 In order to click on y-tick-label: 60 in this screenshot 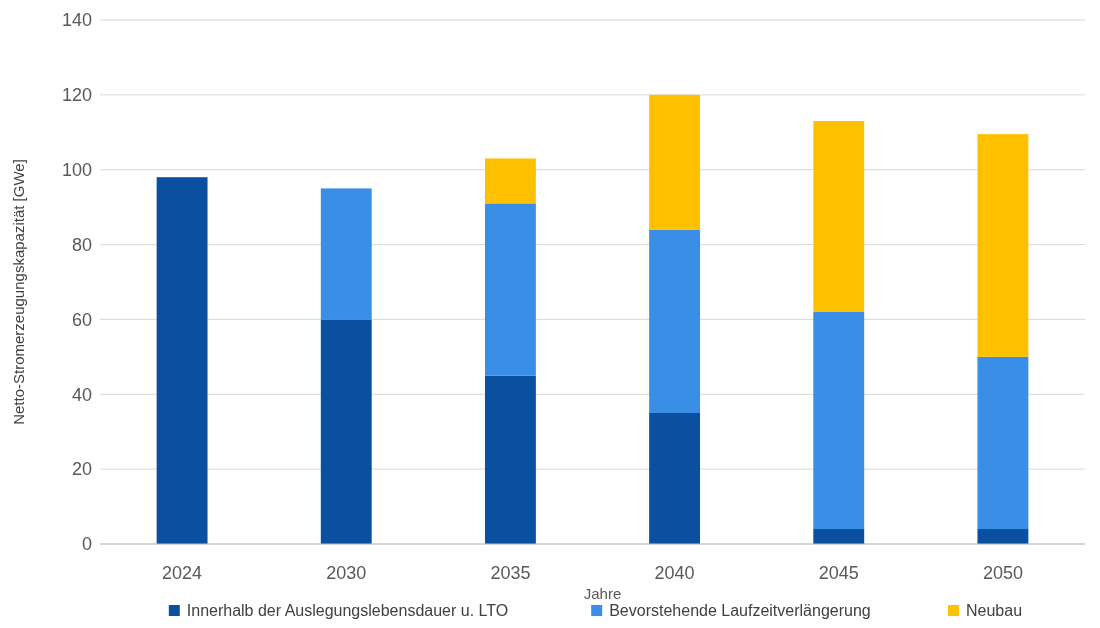, I will do `click(81, 319)`.